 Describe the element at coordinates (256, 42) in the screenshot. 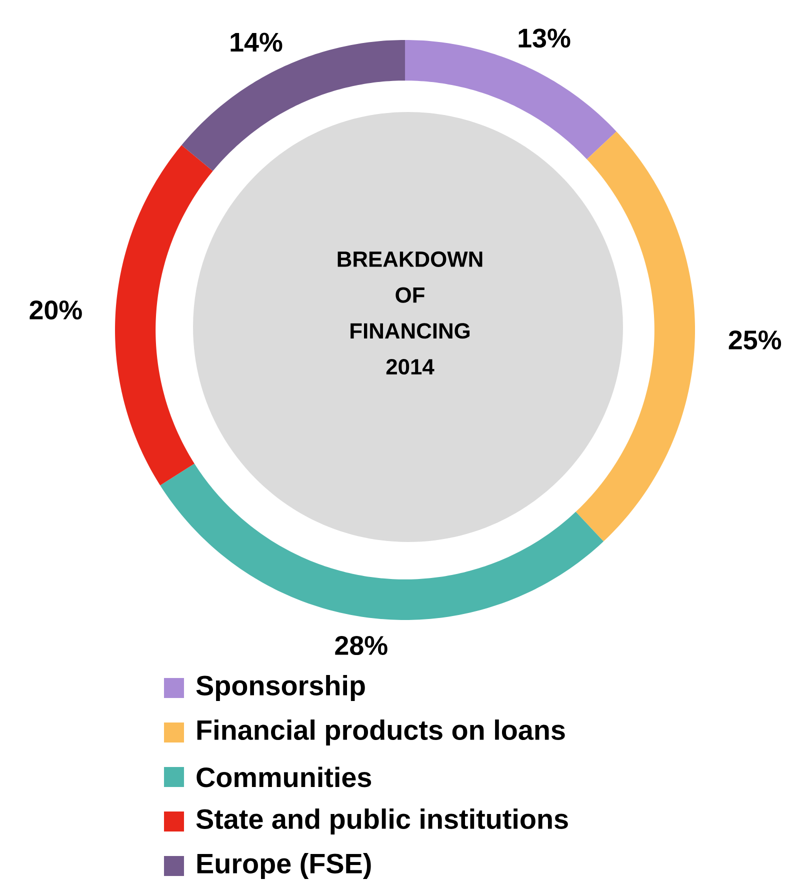

I see `data-label: 14%` at that location.